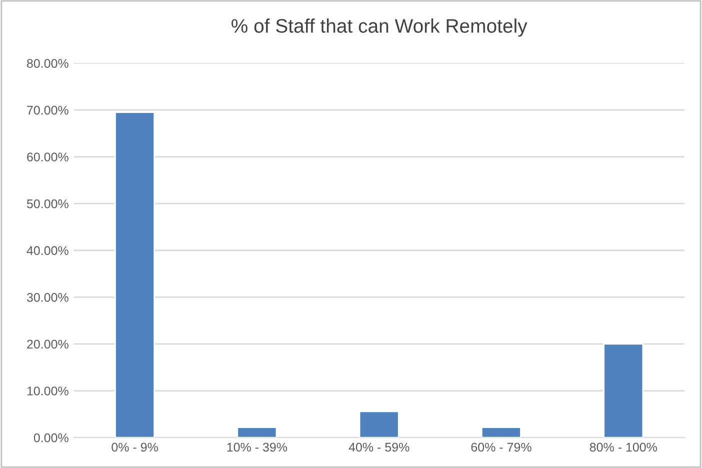  I want to click on x-tick-label: 80% - 100%, so click(623, 447).